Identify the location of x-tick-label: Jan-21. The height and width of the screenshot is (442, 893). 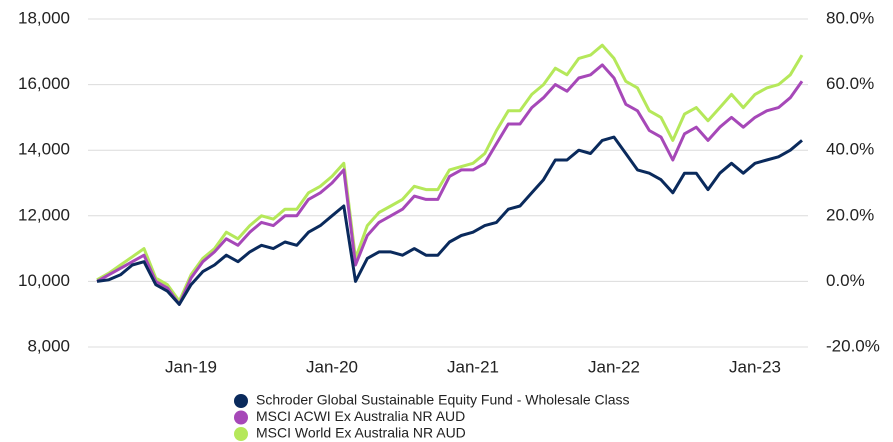
(473, 366).